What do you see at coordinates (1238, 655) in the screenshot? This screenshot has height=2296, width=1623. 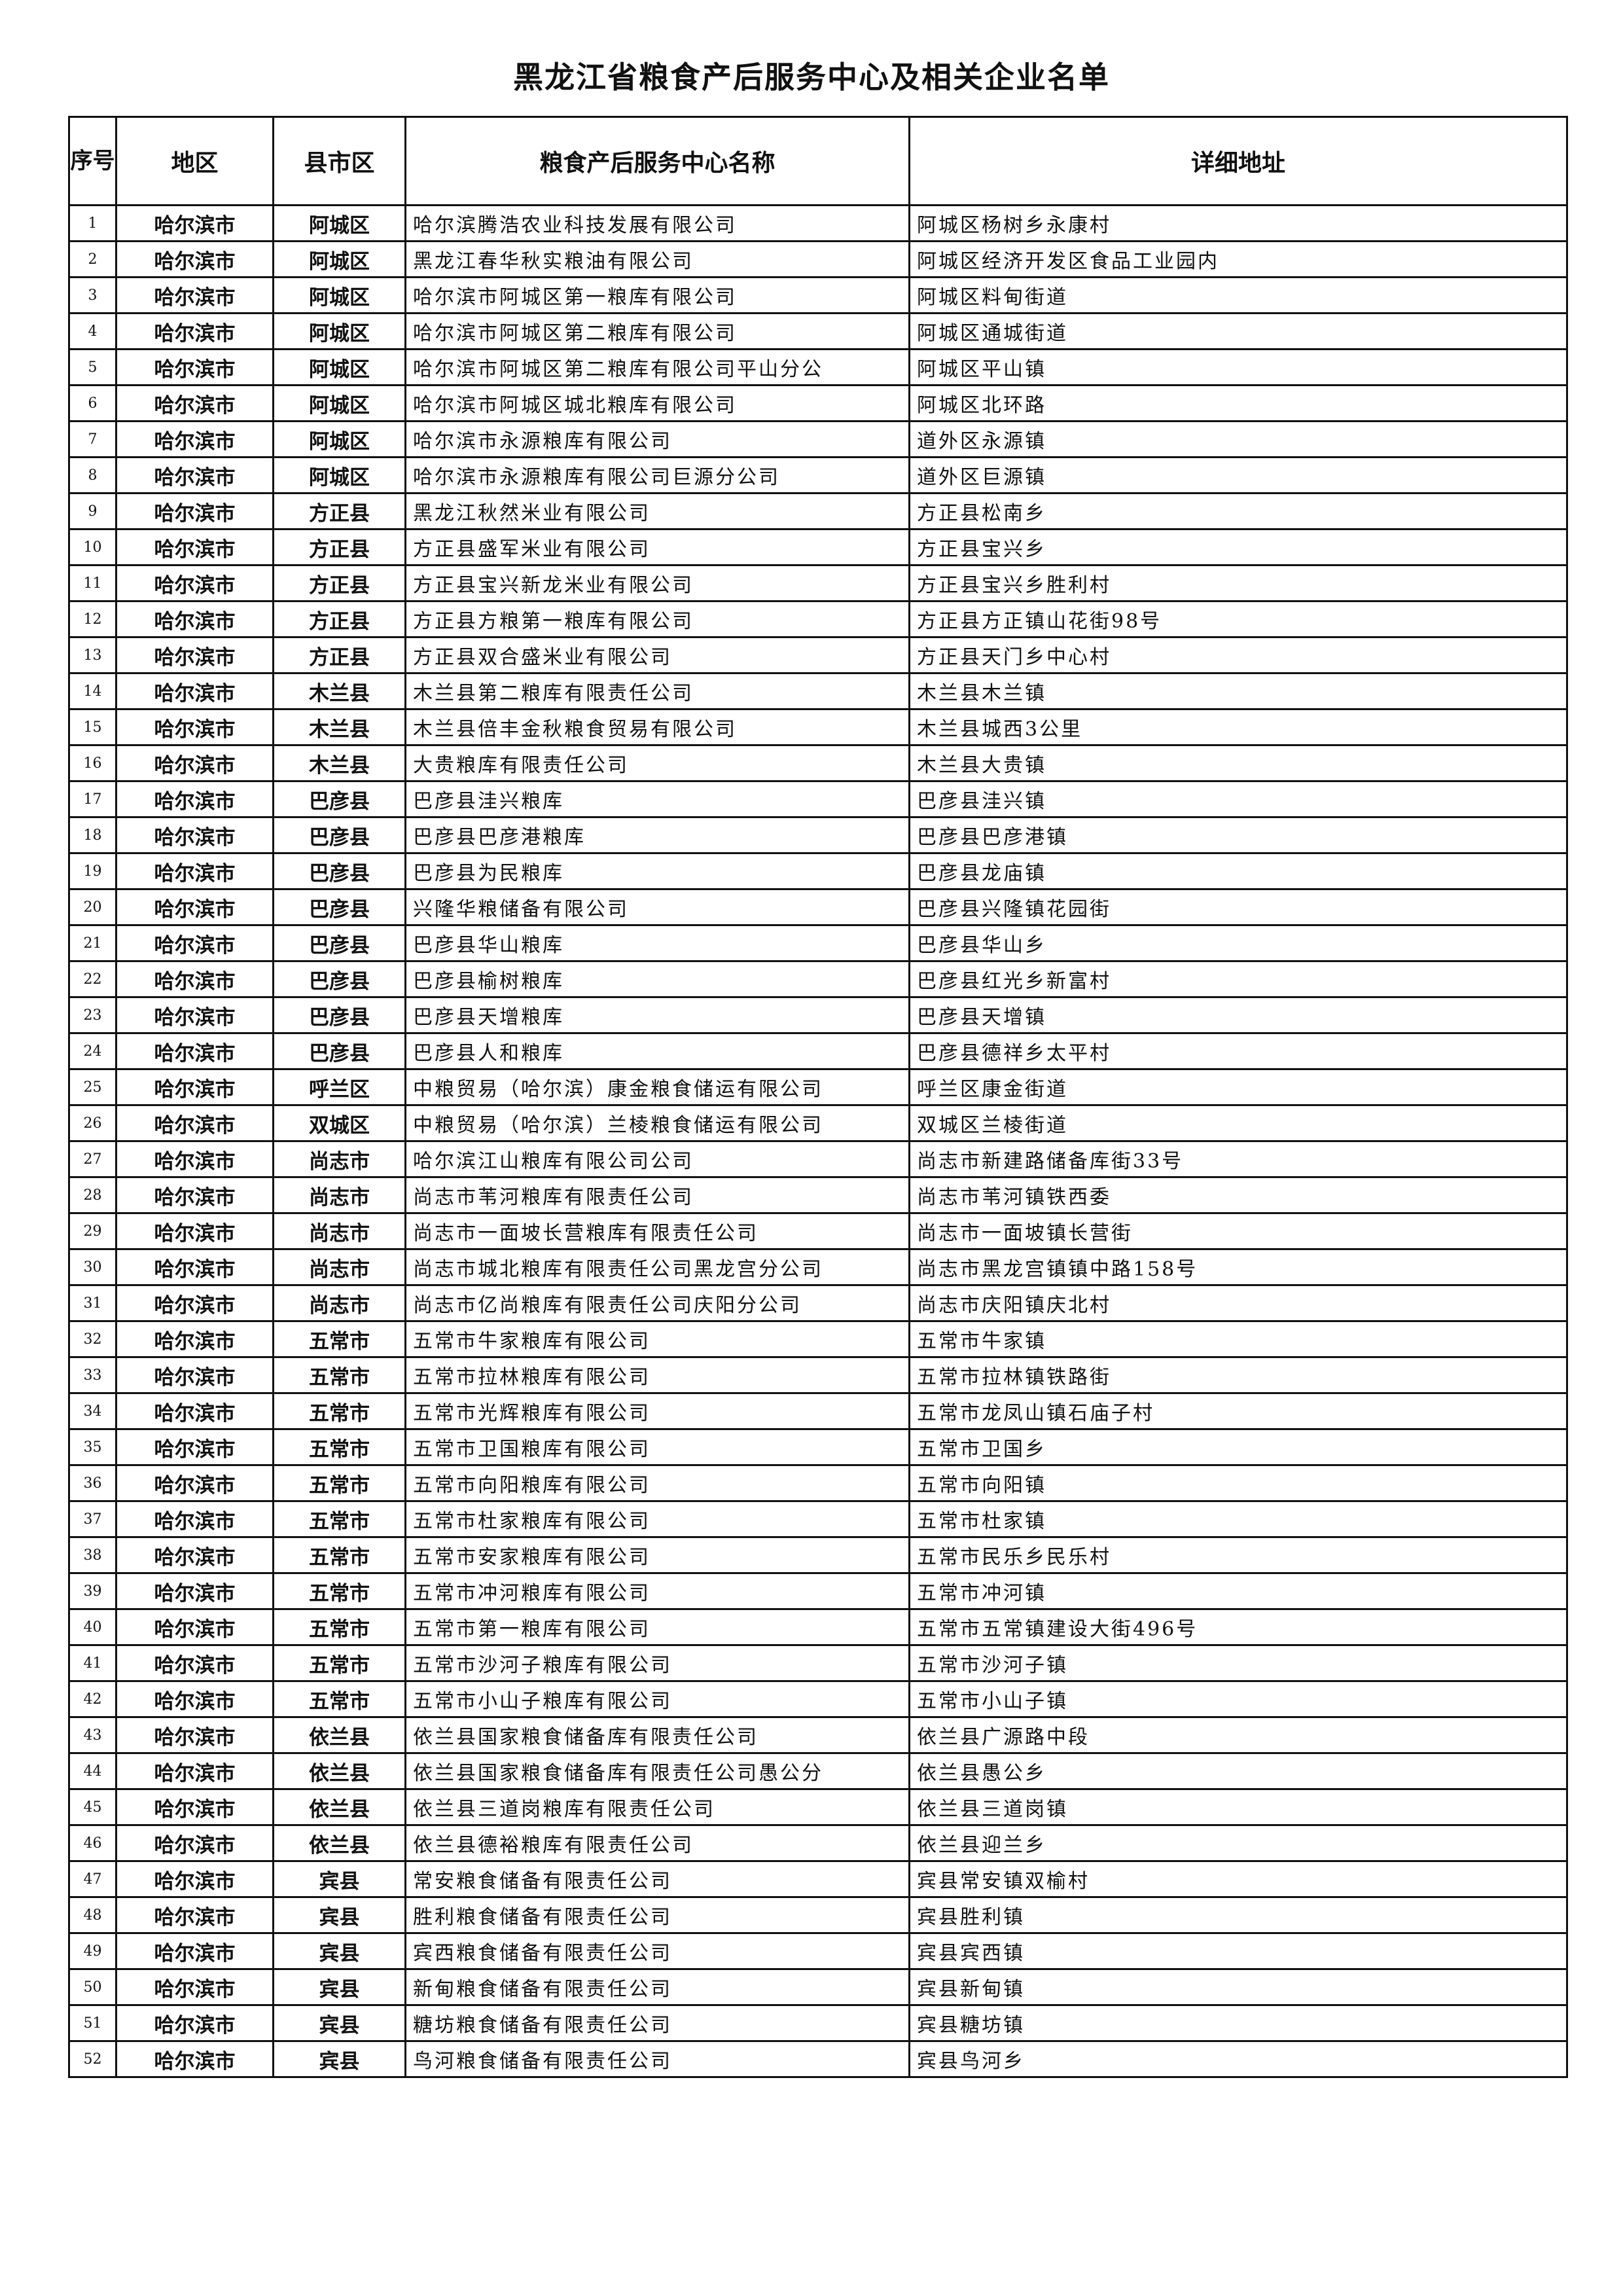 I see `row-address: 方正县天门乡中心村` at bounding box center [1238, 655].